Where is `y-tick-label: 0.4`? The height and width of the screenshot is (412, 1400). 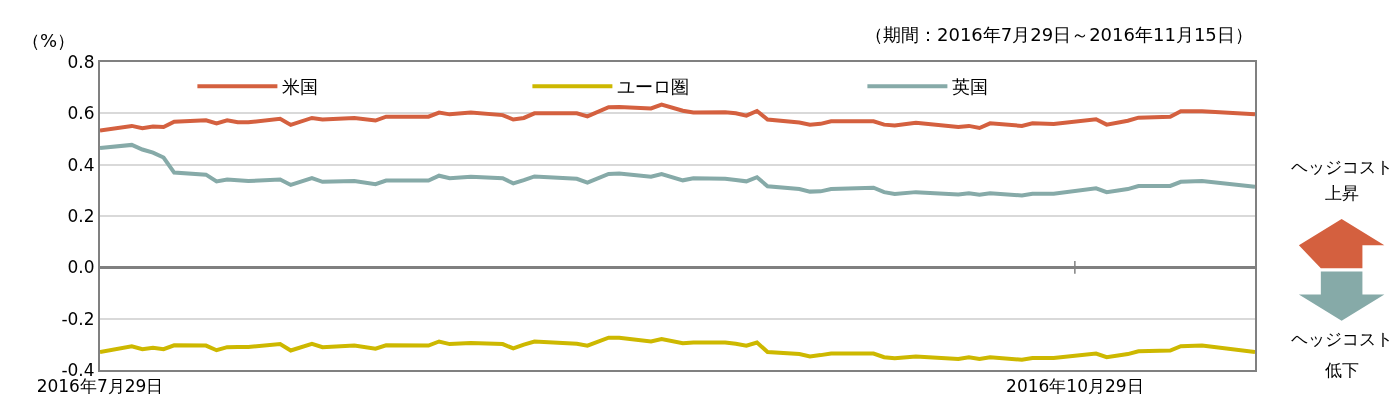 y-tick-label: 0.4 is located at coordinates (81, 164).